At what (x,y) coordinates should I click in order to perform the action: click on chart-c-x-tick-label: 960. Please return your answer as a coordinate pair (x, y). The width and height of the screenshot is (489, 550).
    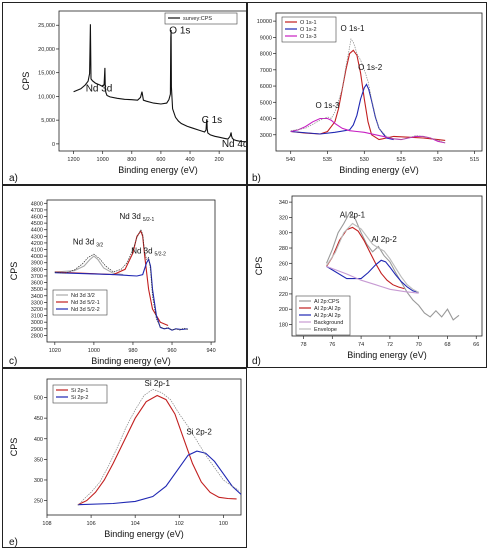
    Looking at the image, I should click on (171, 351).